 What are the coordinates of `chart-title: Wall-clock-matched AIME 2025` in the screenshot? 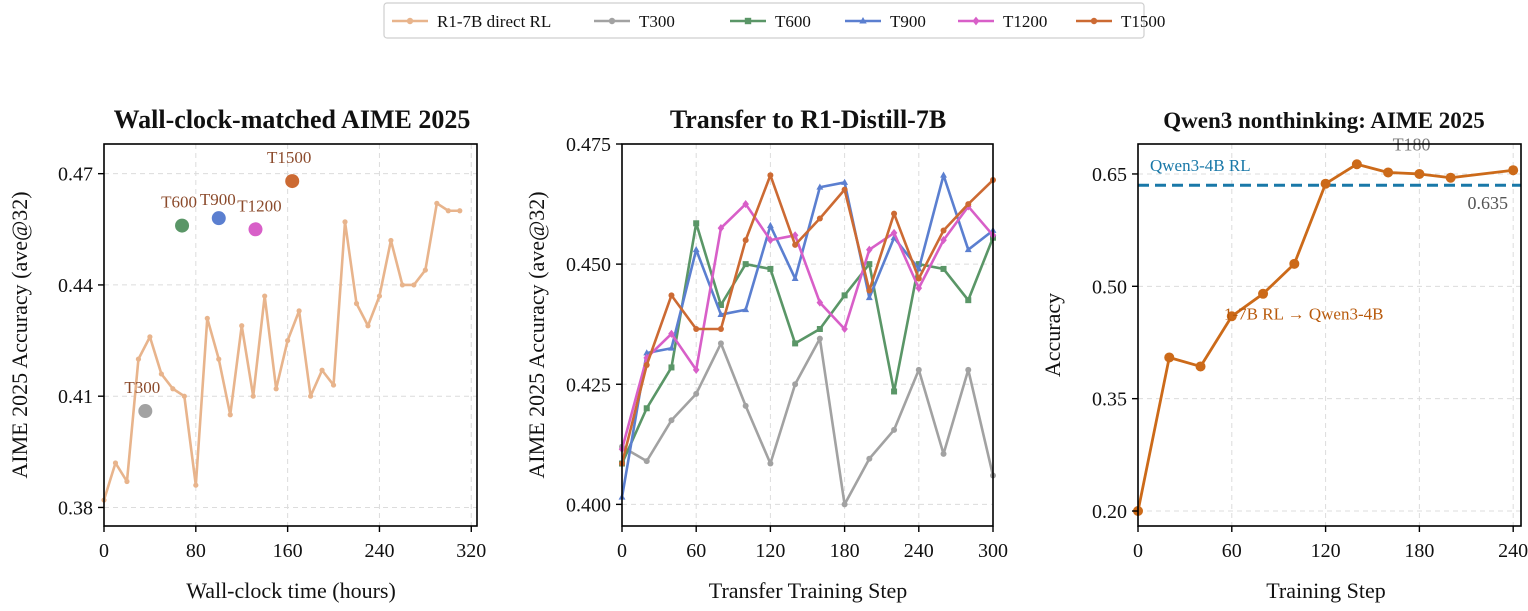 It's located at (292, 119).